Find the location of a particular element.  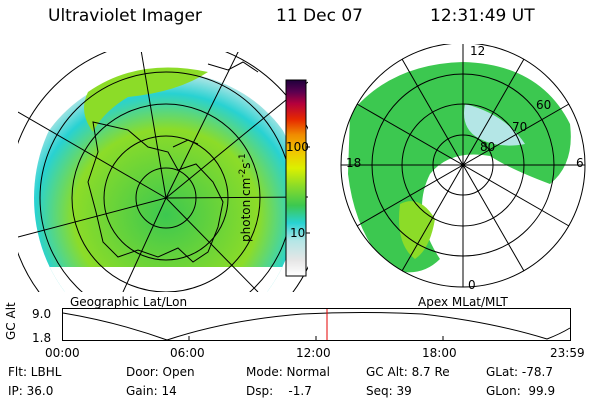

mlt-label-12: 12 is located at coordinates (478, 51).